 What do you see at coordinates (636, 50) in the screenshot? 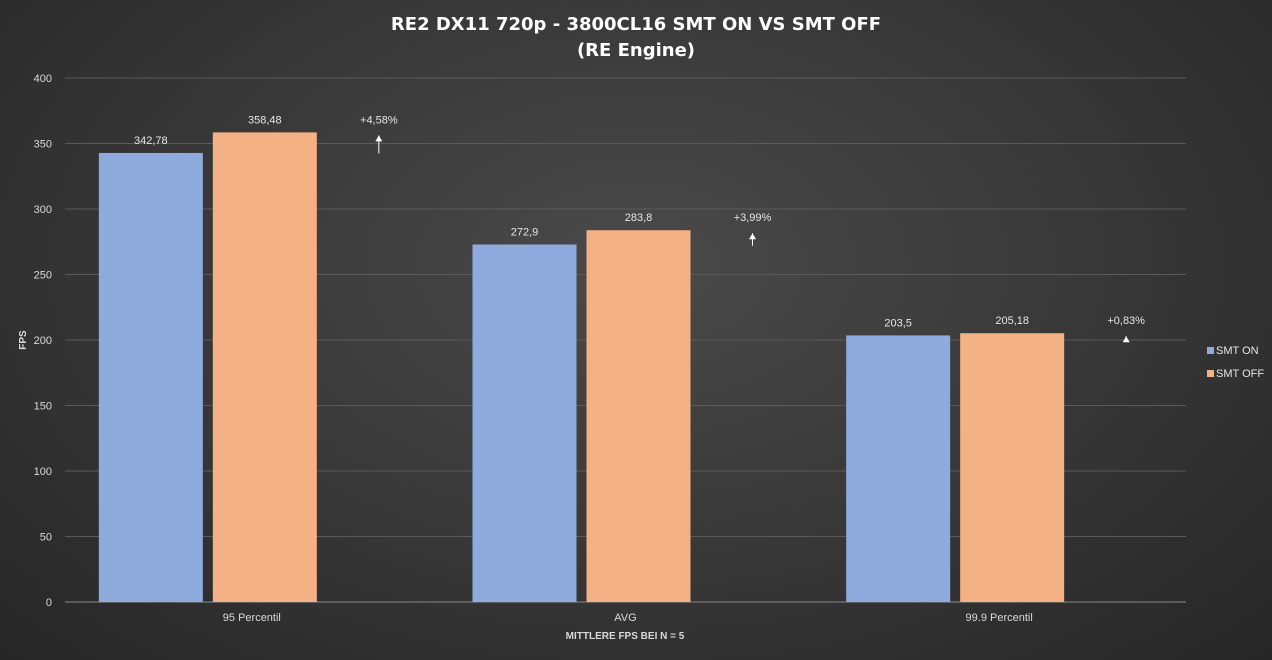
I see `chart-subtitle: (RE Engine)` at bounding box center [636, 50].